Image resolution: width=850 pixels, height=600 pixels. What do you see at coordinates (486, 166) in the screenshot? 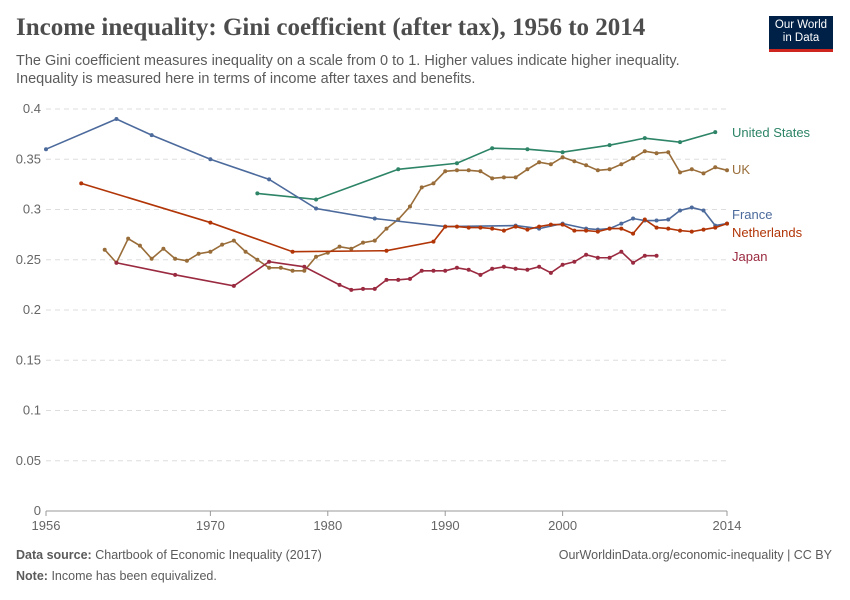
I see `series-line-united-states` at bounding box center [486, 166].